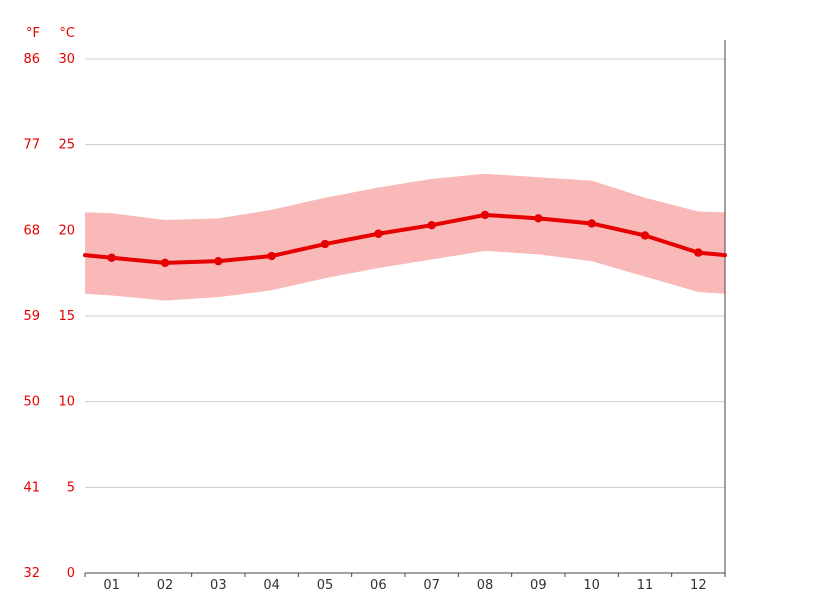 The image size is (815, 611). I want to click on y-axis-label-fahrenheit-86: 86, so click(31, 59).